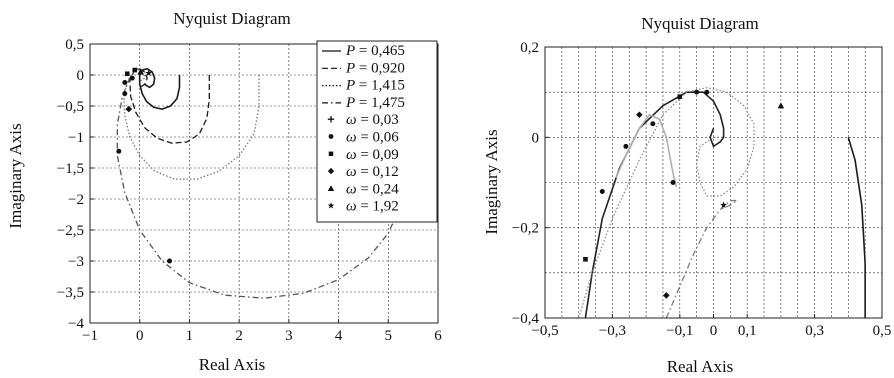  Describe the element at coordinates (372, 172) in the screenshot. I see `legend-label: ω = 0,12` at that location.